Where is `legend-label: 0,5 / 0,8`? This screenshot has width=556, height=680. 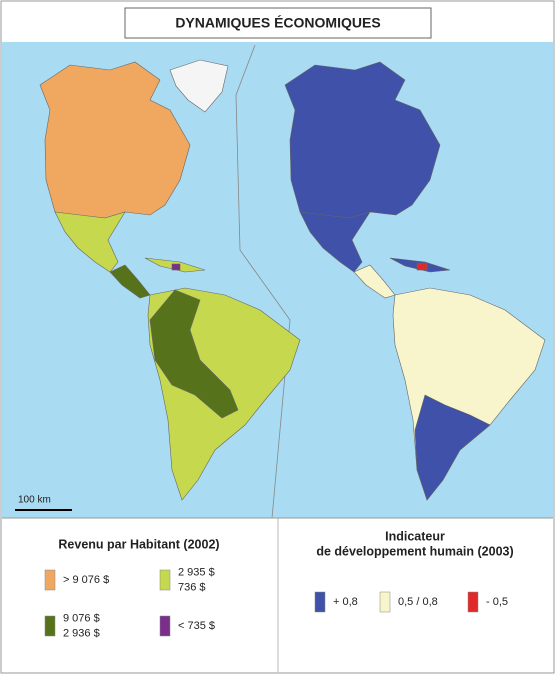
legend-label: 0,5 / 0,8 is located at coordinates (418, 602).